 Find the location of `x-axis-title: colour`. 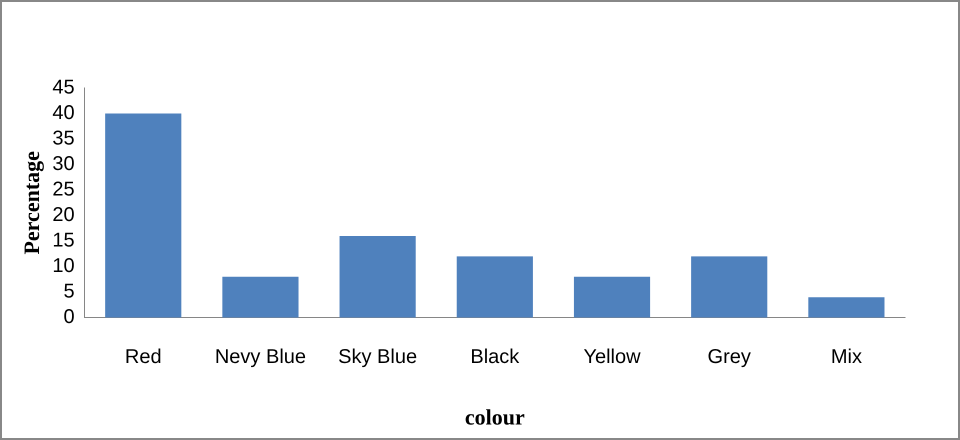

x-axis-title: colour is located at coordinates (494, 417).